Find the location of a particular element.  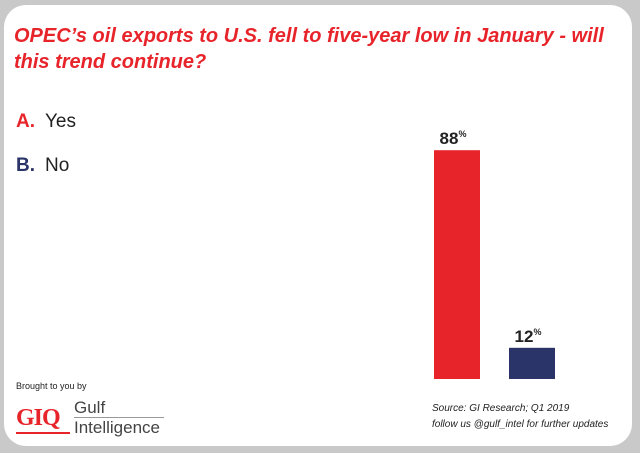

logo-line-gulf: Gulf is located at coordinates (119, 408).